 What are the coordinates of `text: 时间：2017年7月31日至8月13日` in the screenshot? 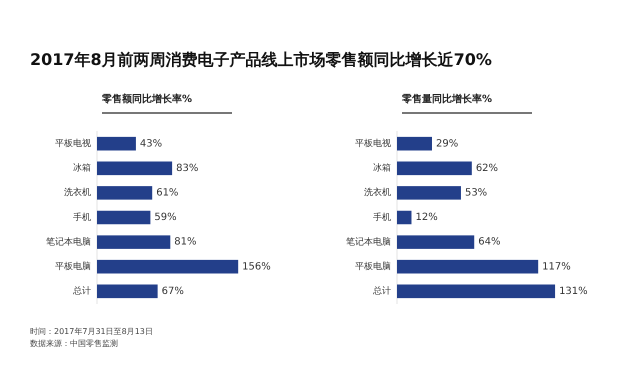 It's located at (91, 332).